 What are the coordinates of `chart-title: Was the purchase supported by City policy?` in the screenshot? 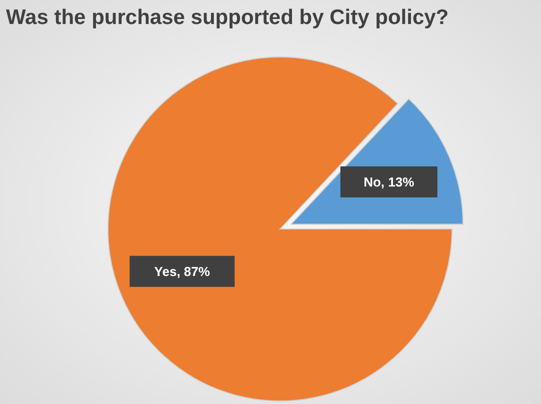 It's located at (227, 18).